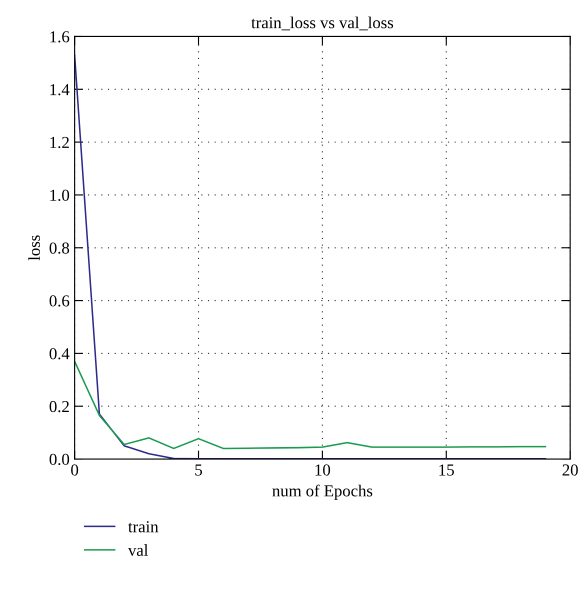 The height and width of the screenshot is (608, 583). Describe the element at coordinates (59, 406) in the screenshot. I see `y-tick-label: 0.2` at that location.